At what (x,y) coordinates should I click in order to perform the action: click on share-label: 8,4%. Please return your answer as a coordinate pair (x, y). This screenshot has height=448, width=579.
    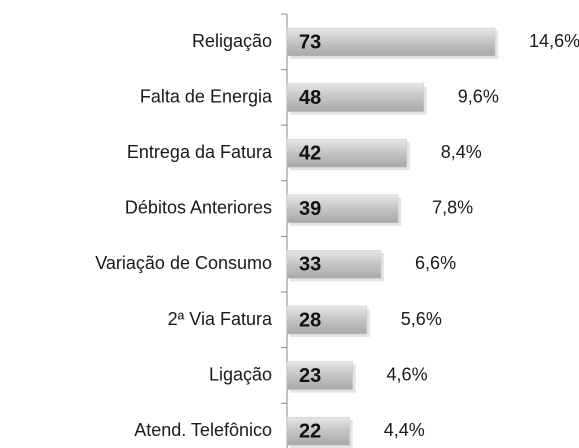
    Looking at the image, I should click on (461, 152).